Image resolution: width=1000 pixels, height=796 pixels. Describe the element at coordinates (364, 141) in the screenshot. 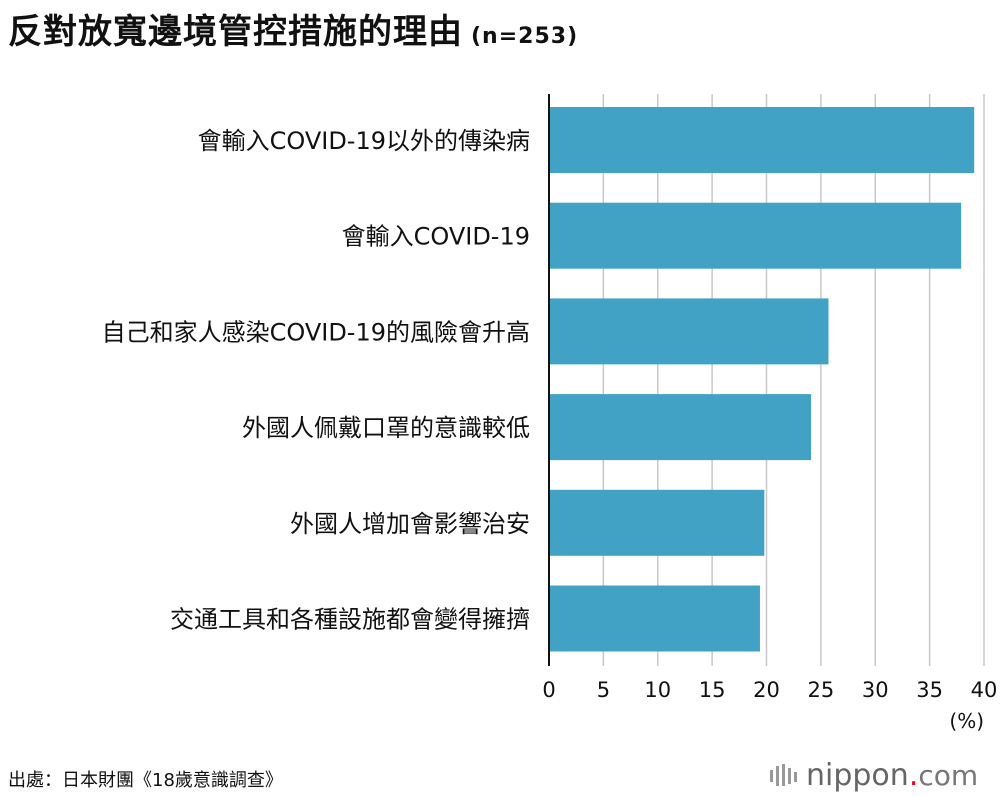

I see `category-label: 會輸入COVID-19以外的傳染病` at that location.